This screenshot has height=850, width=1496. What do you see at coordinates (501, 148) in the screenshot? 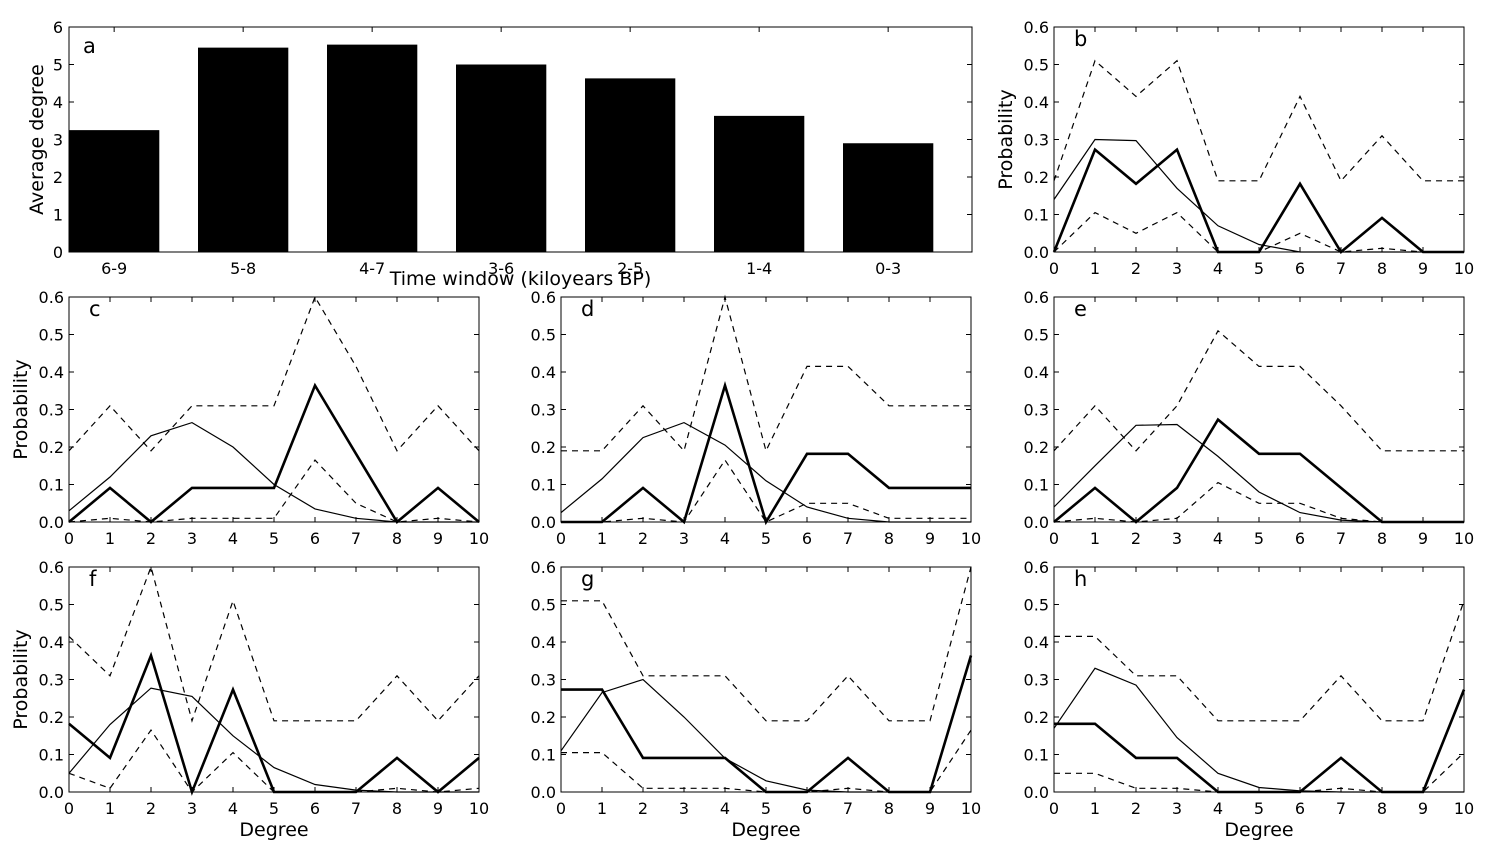
I see `bar-group` at bounding box center [501, 148].